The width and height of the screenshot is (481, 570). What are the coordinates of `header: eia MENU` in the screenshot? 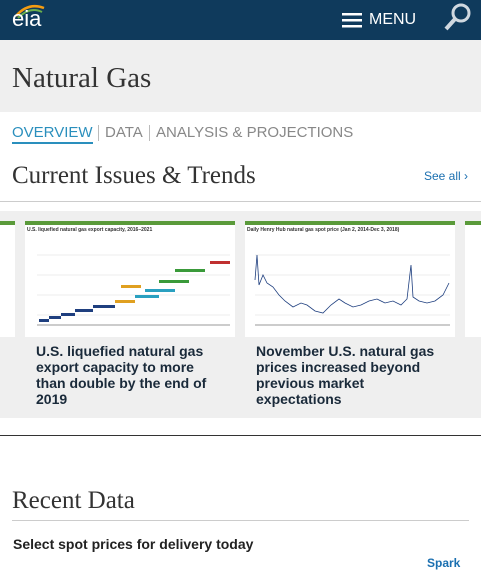 It's located at (240, 20).